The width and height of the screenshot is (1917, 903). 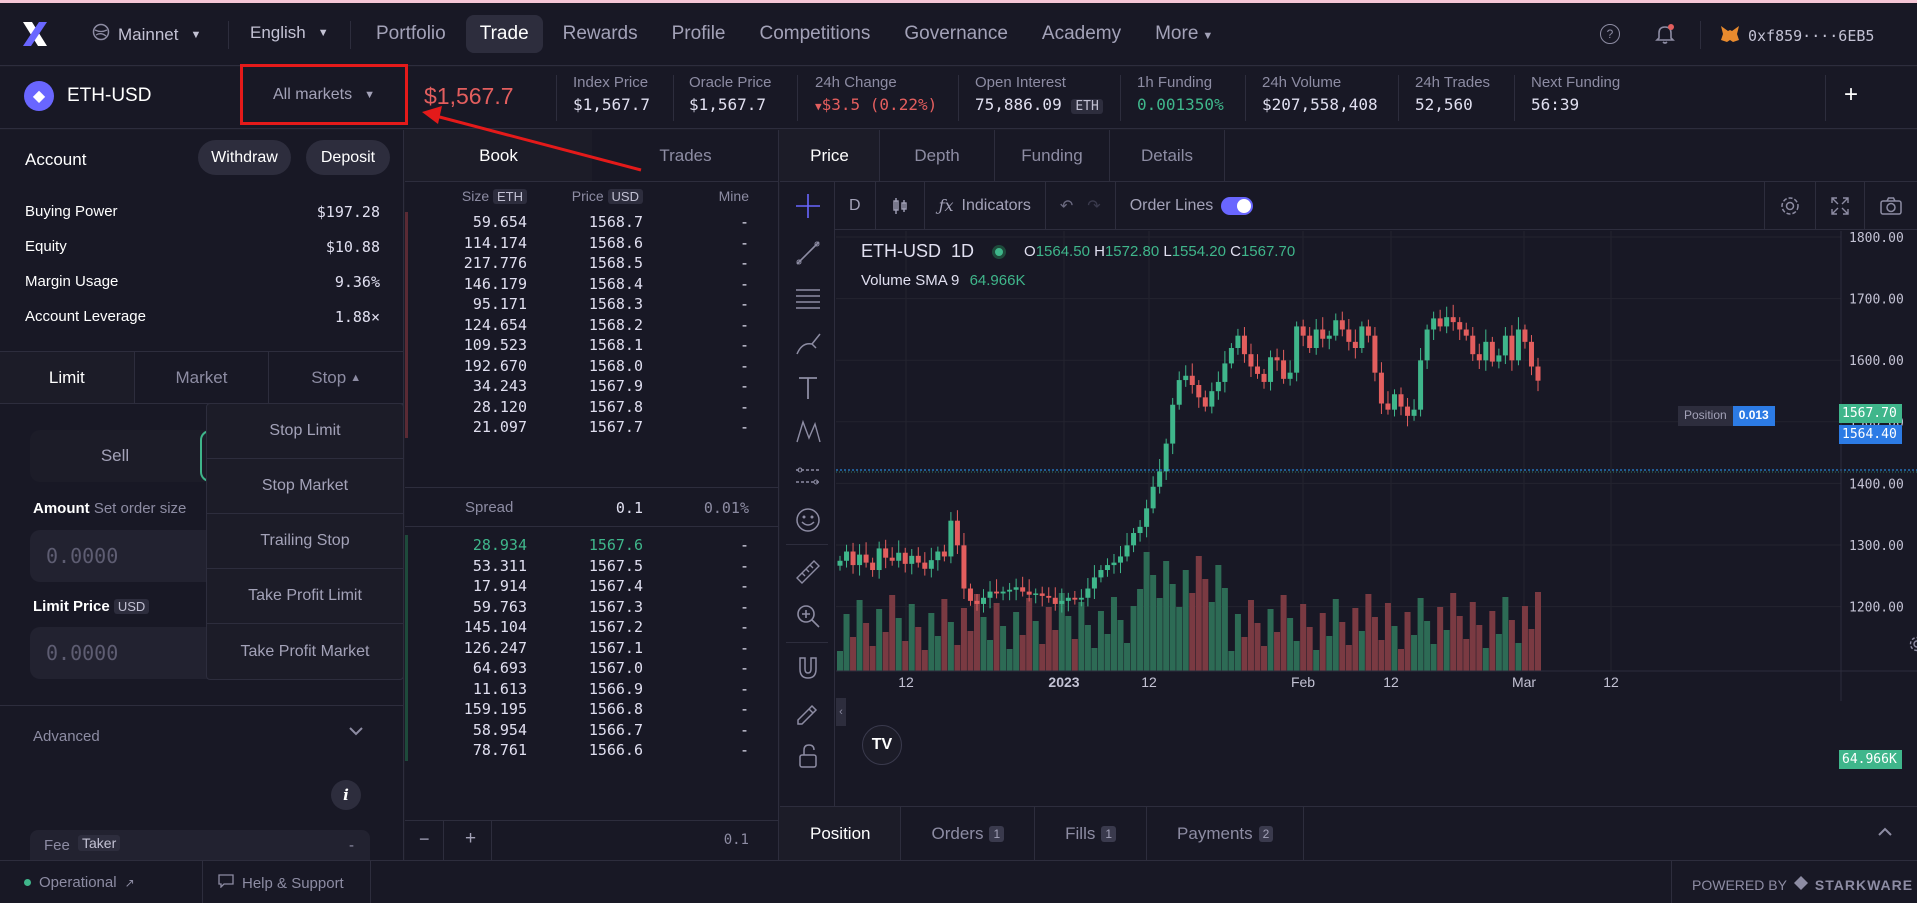 I want to click on tab-book: Book, so click(x=498, y=155).